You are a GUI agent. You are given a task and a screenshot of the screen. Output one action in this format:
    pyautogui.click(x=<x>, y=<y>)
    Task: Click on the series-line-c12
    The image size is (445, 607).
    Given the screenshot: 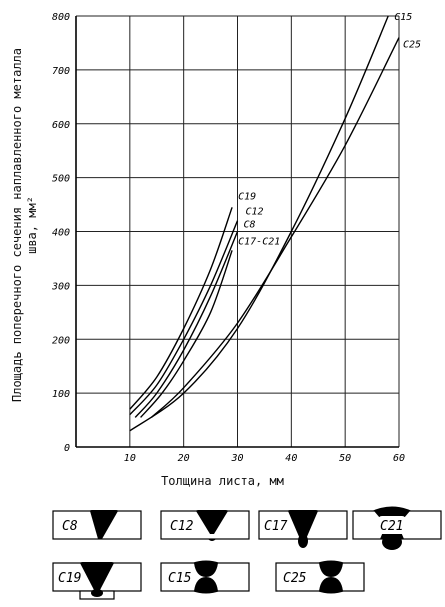 What is the action you would take?
    pyautogui.click(x=184, y=318)
    